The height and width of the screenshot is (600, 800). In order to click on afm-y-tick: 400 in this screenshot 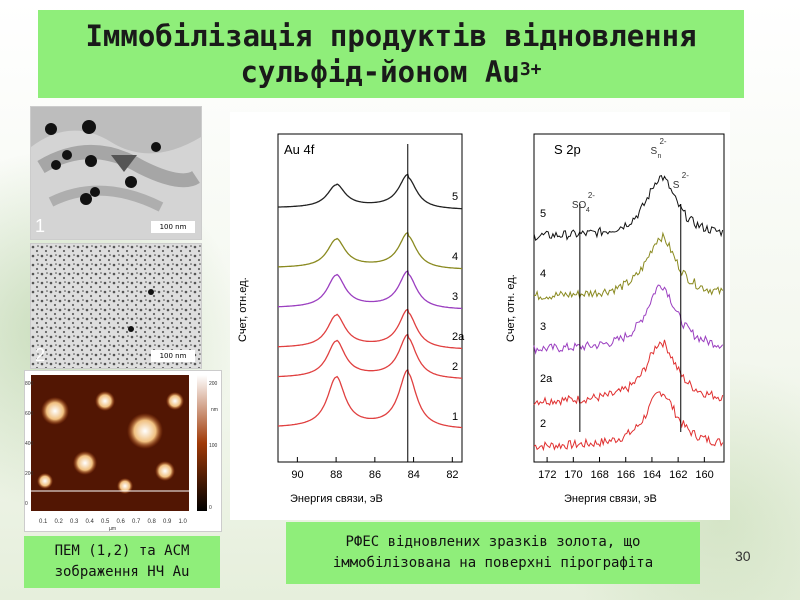, I will do `click(29, 444)`.